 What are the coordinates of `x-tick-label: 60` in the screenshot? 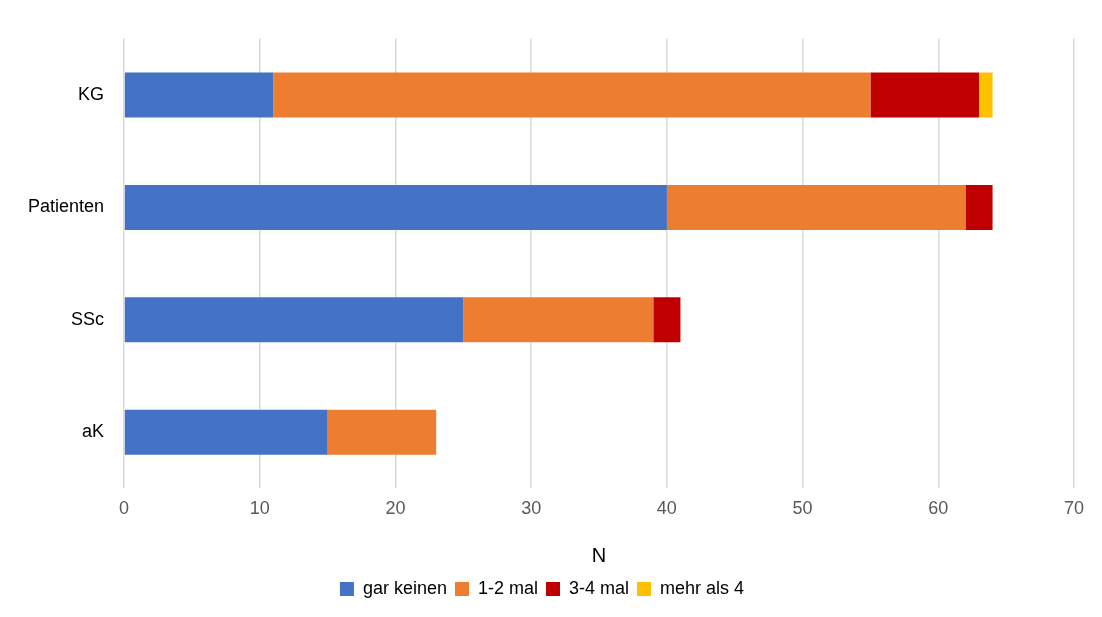 It's located at (938, 508).